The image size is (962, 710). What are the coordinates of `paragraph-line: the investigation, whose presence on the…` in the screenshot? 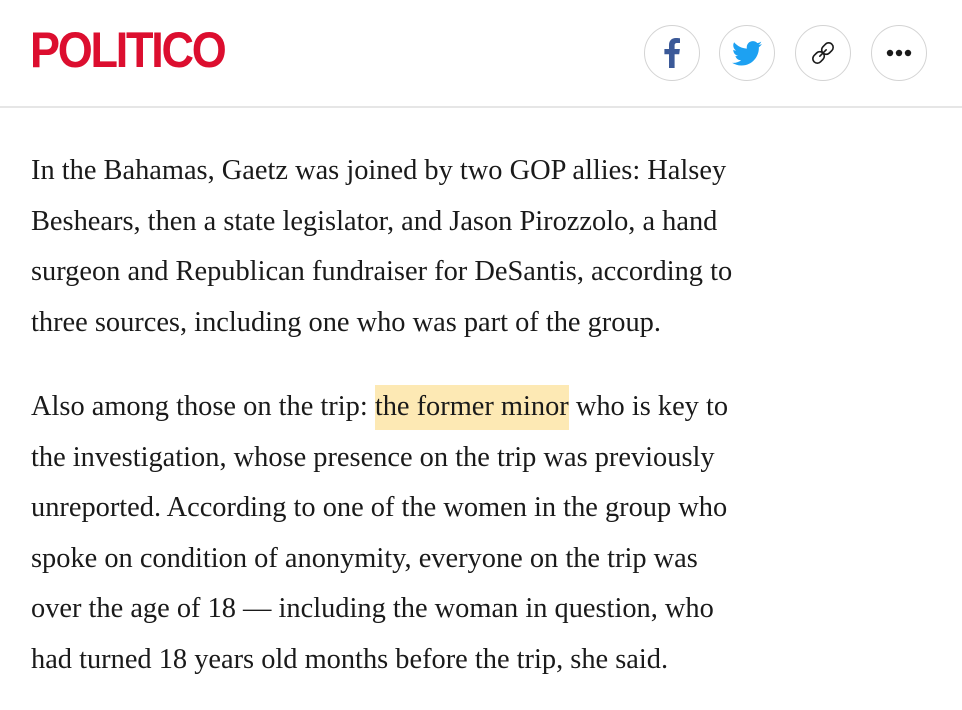 It's located at (373, 457).